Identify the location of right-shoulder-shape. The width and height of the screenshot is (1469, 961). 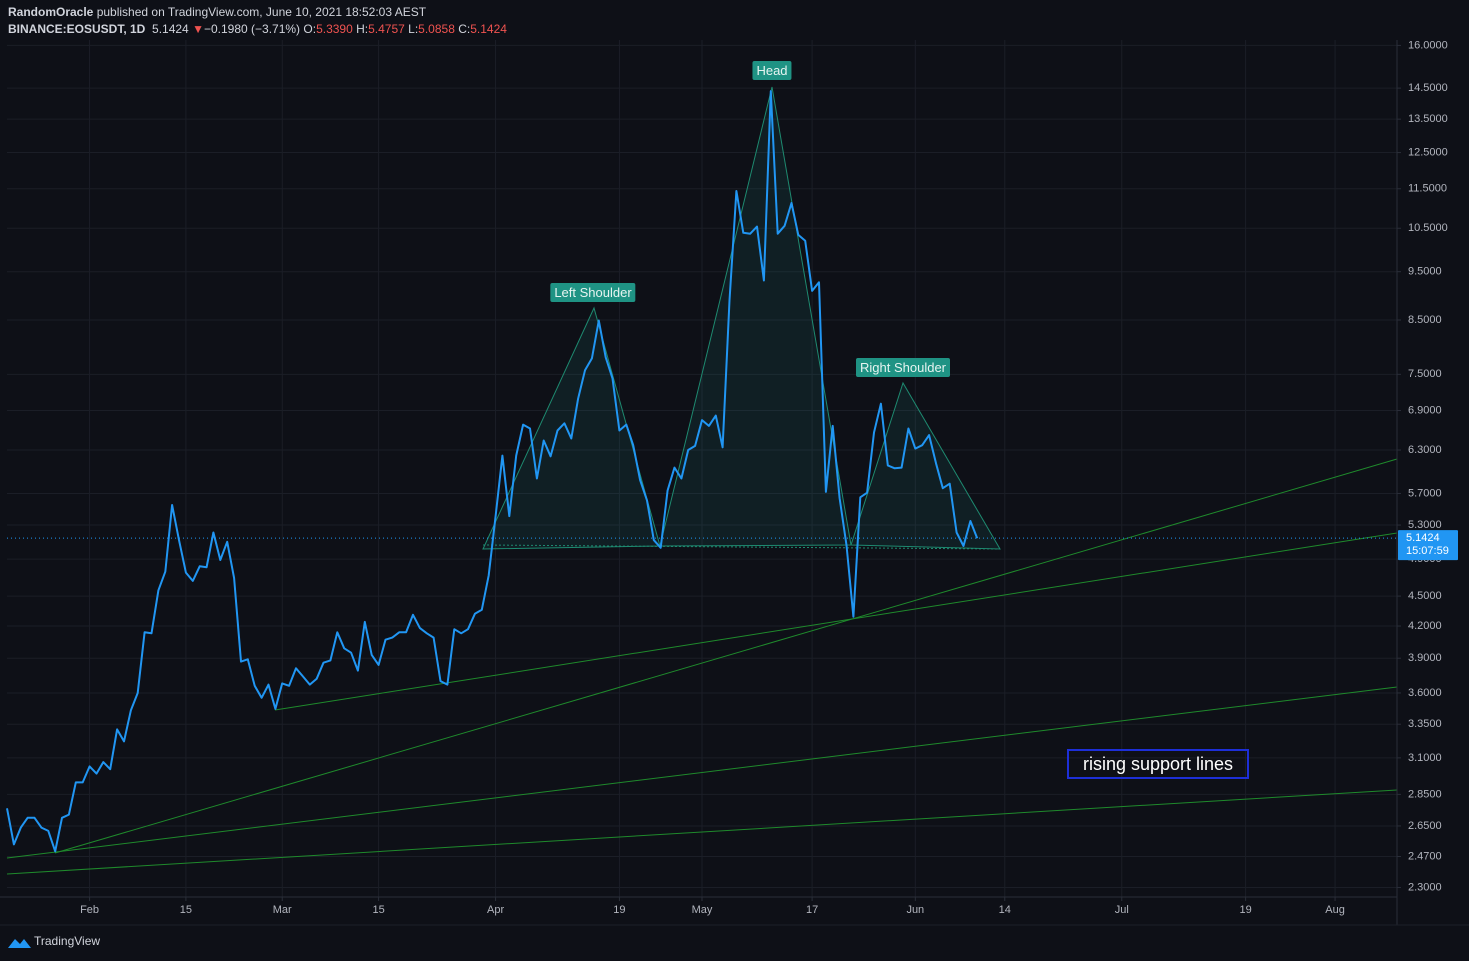
(925, 465).